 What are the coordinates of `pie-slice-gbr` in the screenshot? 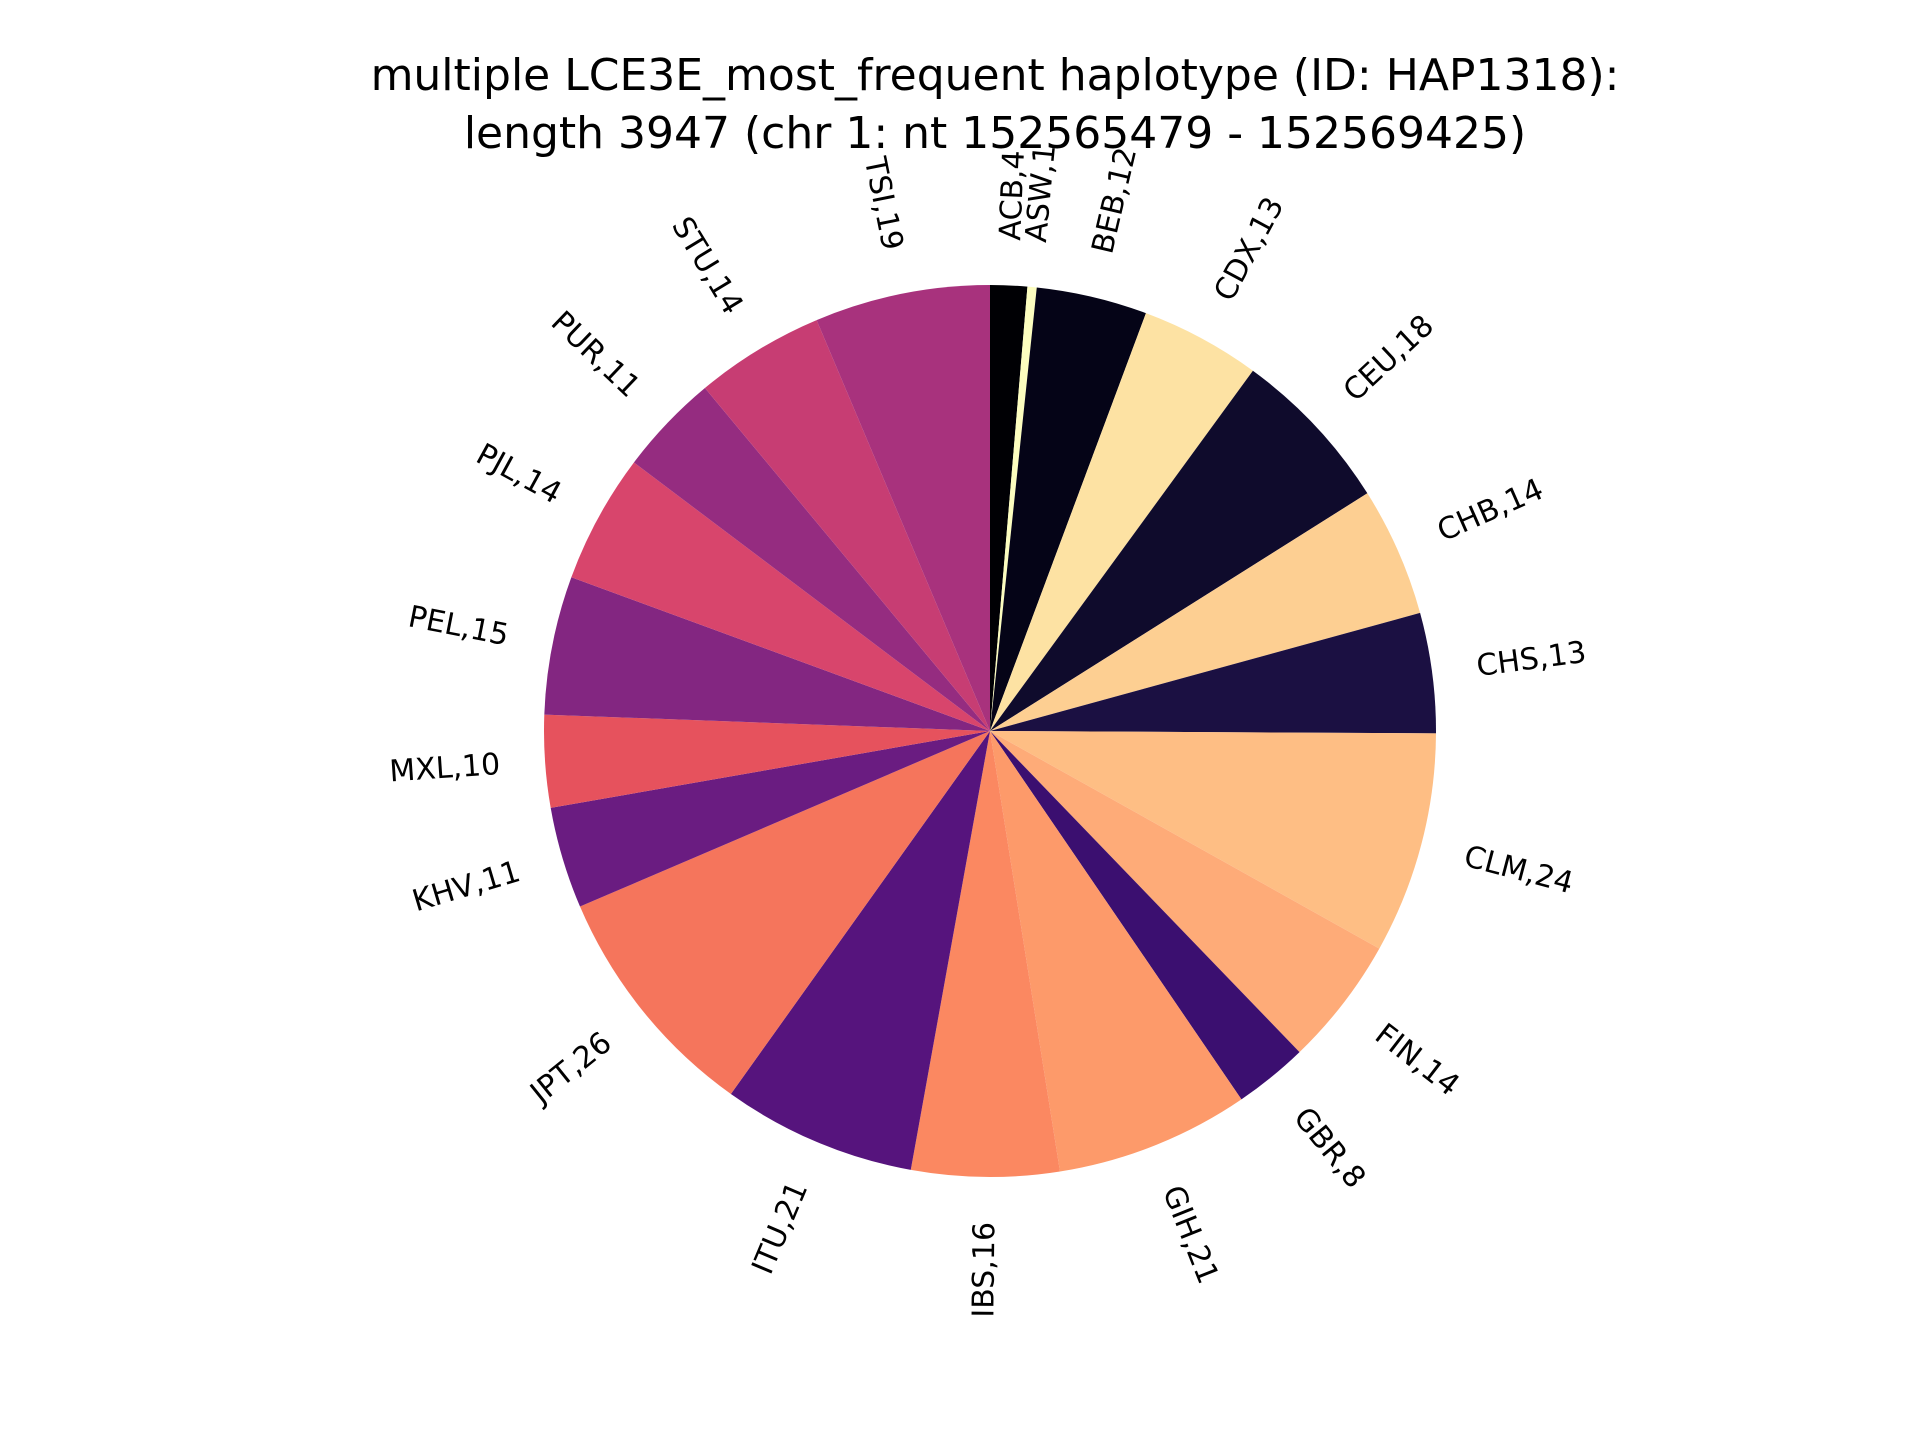 It's located at (1145, 915).